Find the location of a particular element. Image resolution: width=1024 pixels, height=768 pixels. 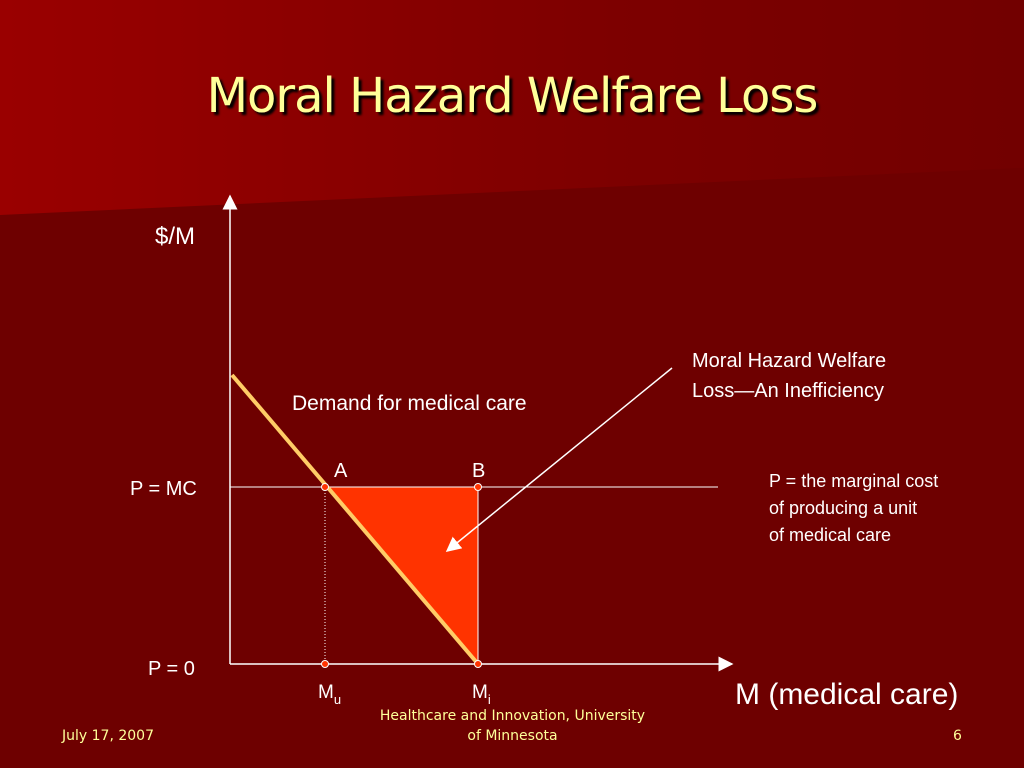

loss-annotation-line2: Loss—An Inefficiency is located at coordinates (788, 391).